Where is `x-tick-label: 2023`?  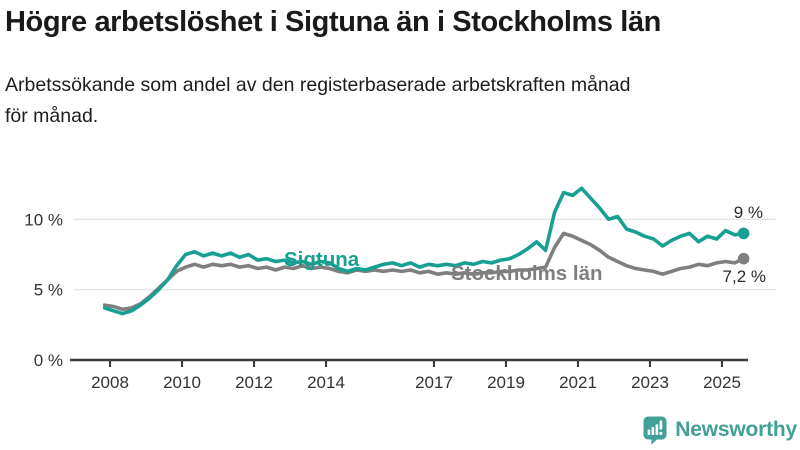
x-tick-label: 2023 is located at coordinates (650, 382).